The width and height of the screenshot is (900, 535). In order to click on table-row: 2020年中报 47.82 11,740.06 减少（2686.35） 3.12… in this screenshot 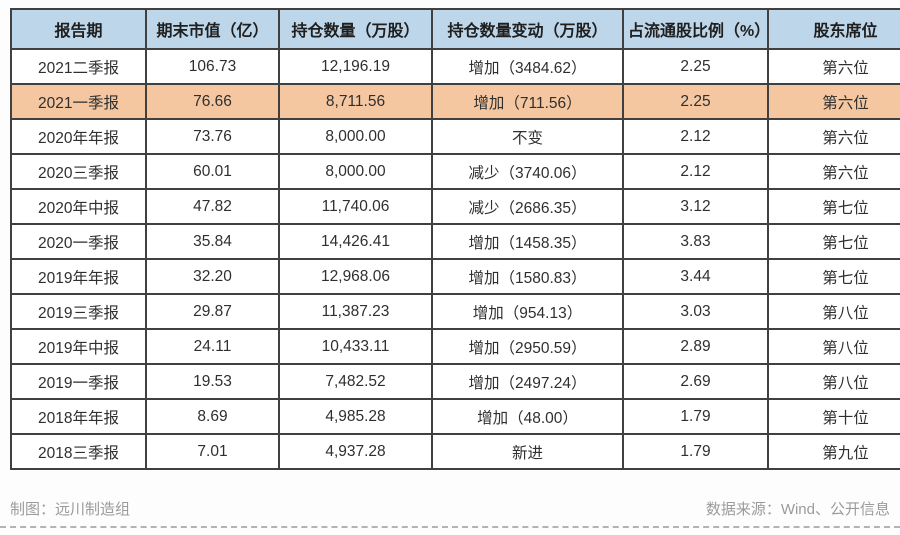, I will do `click(455, 206)`.